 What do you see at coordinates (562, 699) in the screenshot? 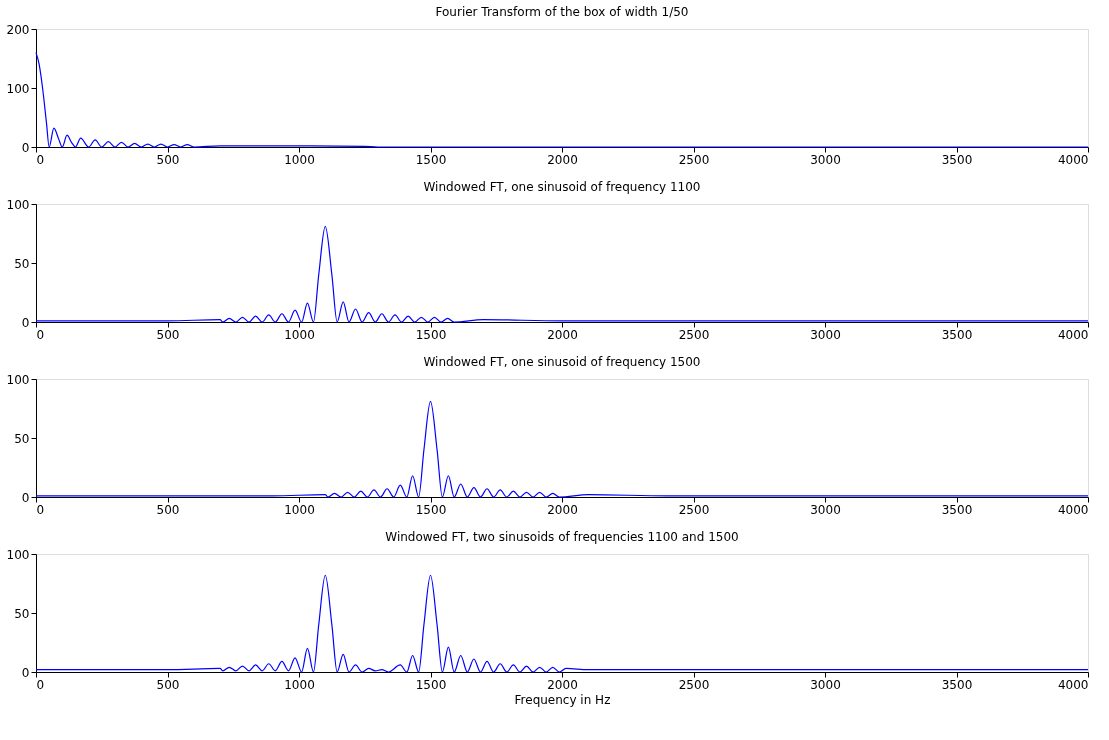
I see `x-axis-title: Frequency in Hz` at bounding box center [562, 699].